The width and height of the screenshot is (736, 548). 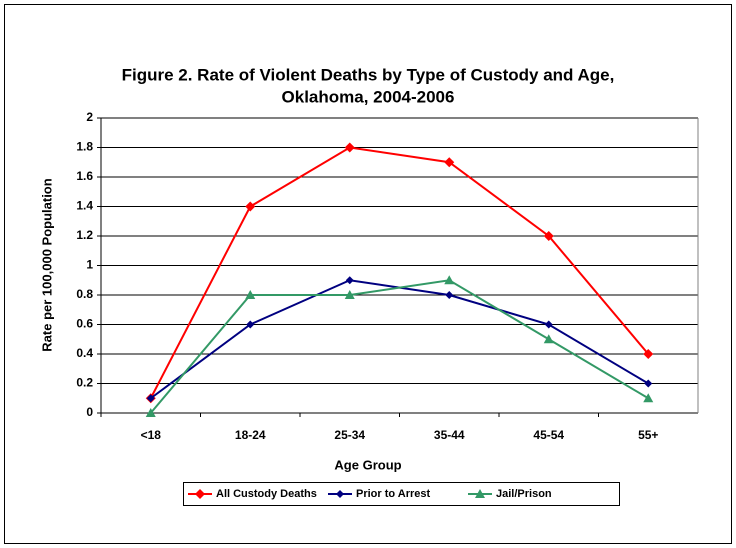 What do you see at coordinates (367, 464) in the screenshot?
I see `x-axis-title: Age Group` at bounding box center [367, 464].